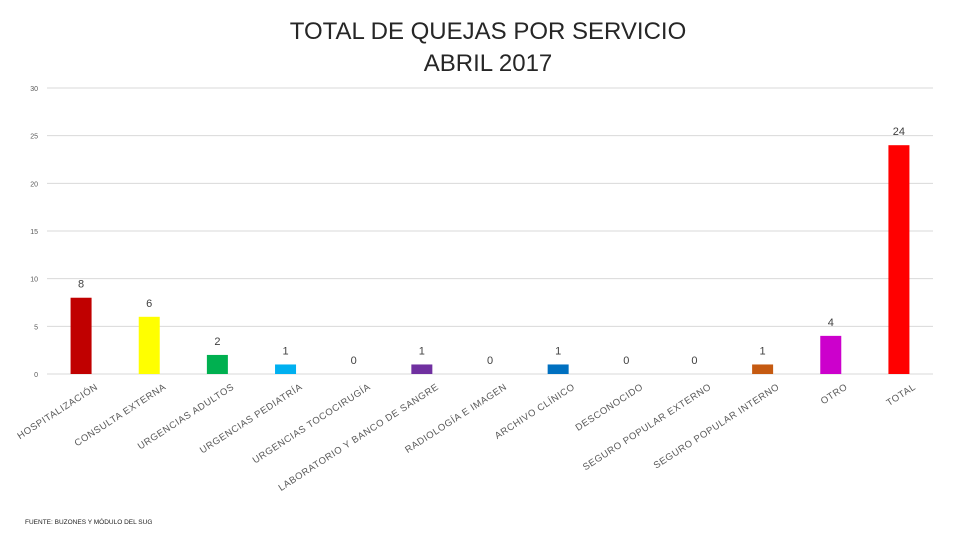 This screenshot has width=960, height=540. I want to click on chart-title: TOTAL DE QUEJAS POR SERVICIO ABRIL 2017, so click(480, 48).